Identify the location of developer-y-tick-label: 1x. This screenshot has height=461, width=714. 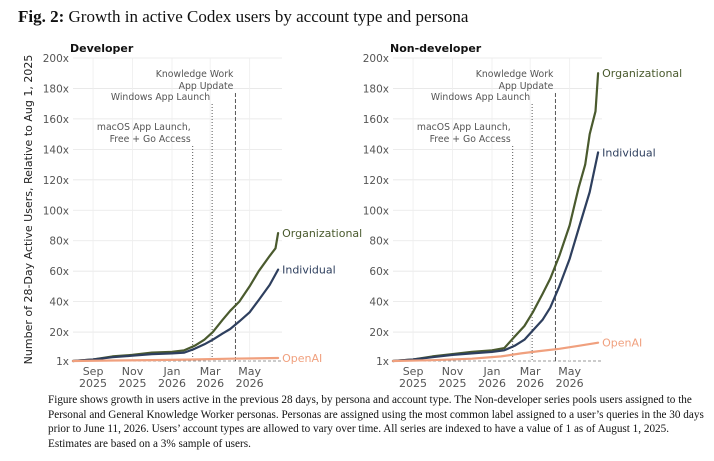
(62, 362).